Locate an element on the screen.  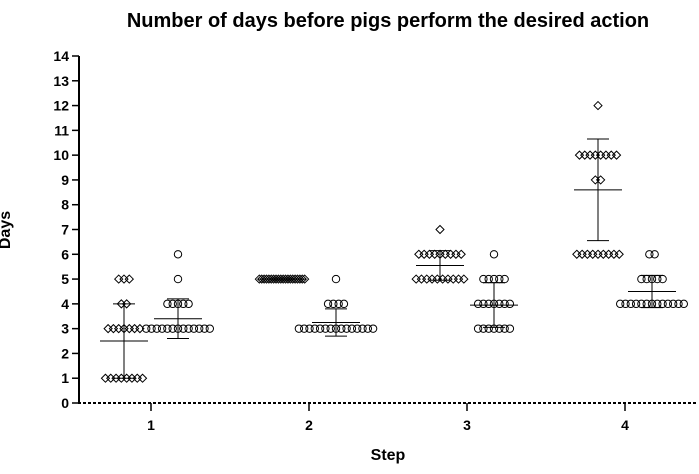
y-tick-label: 11 is located at coordinates (61, 130).